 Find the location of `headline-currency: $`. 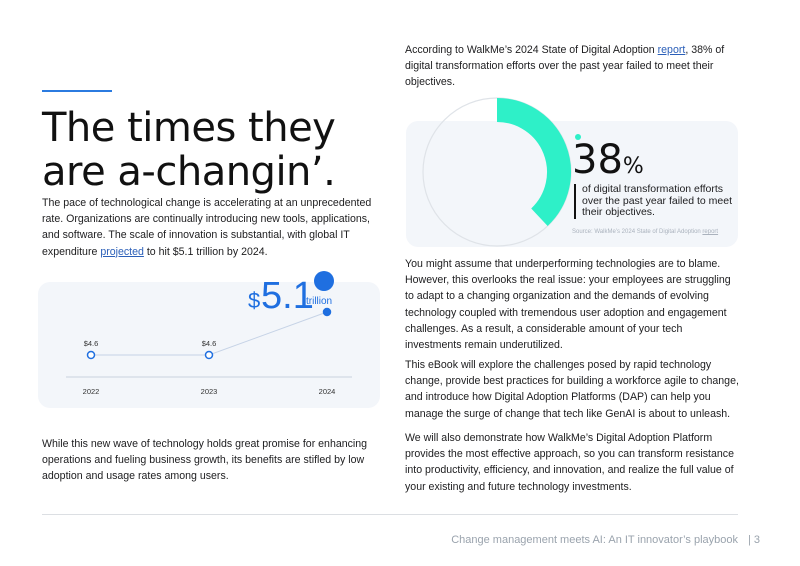

headline-currency: $ is located at coordinates (254, 300).